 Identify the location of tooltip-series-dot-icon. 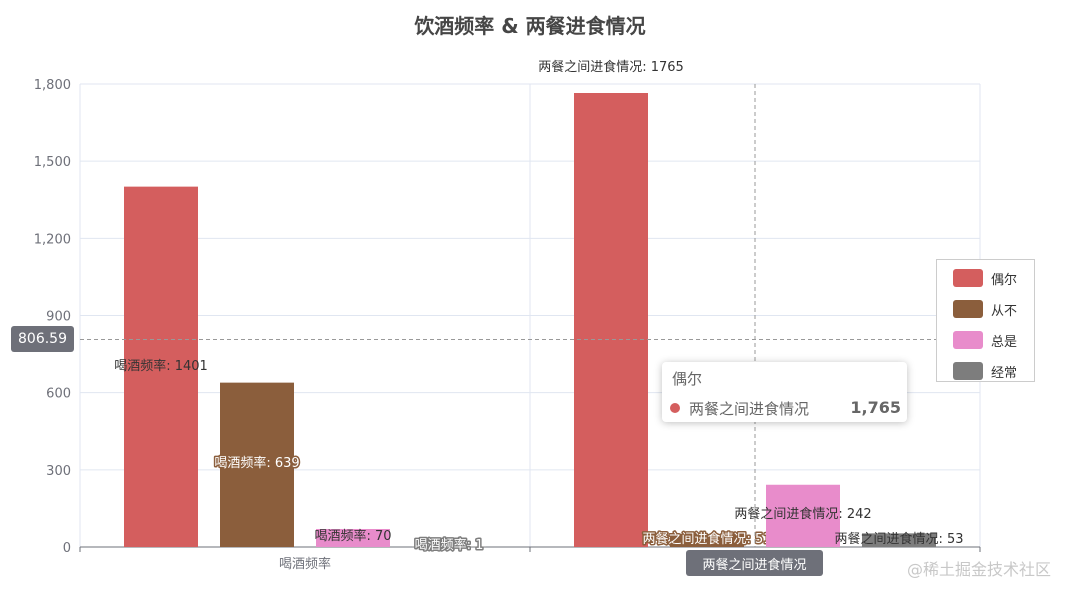
(675, 408).